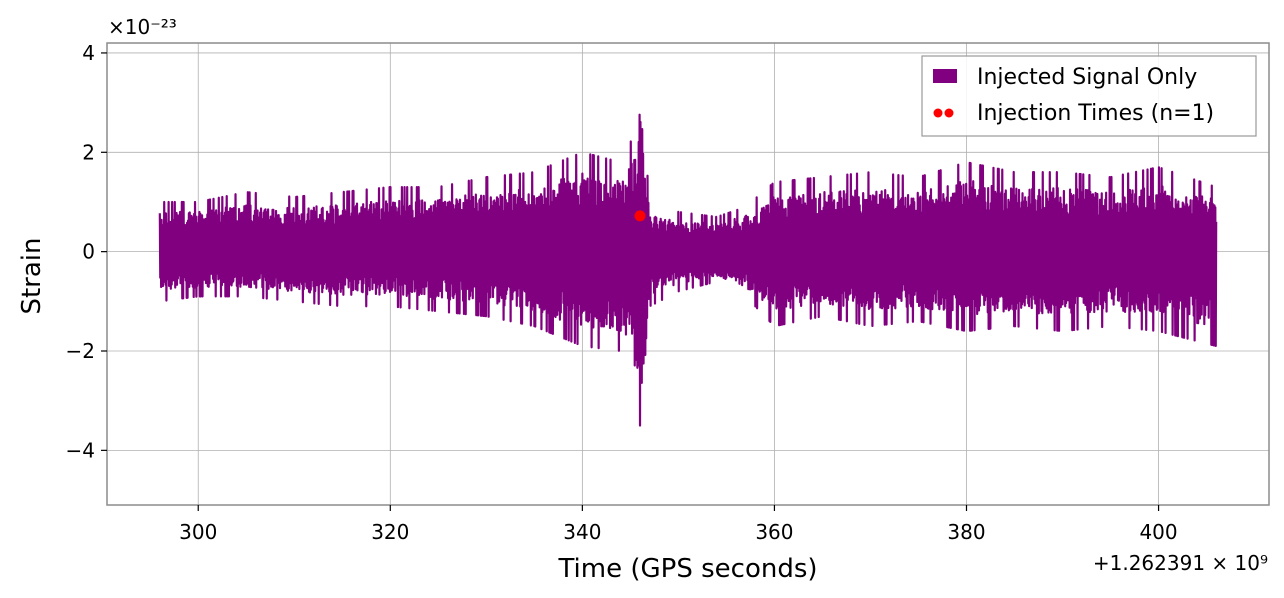  What do you see at coordinates (945, 76) in the screenshot?
I see `legend-swatch-injected-signal` at bounding box center [945, 76].